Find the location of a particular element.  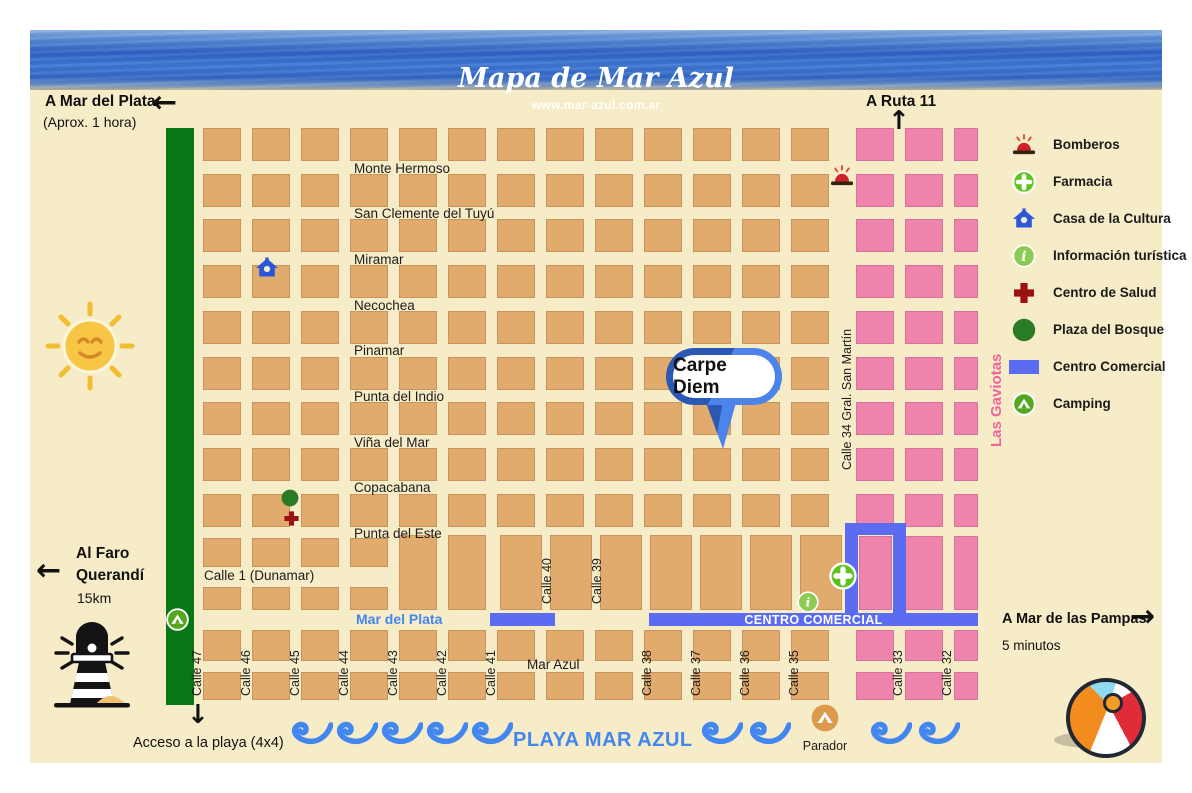

street-calle-40: Calle 40 is located at coordinates (547, 581).